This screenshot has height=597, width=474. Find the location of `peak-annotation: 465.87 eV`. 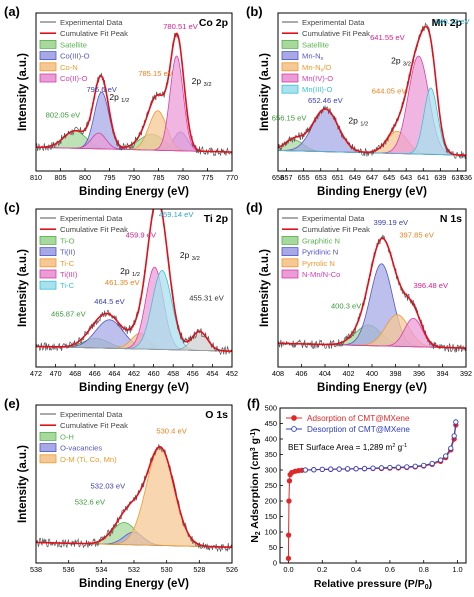

peak-annotation: 465.87 eV is located at coordinates (69, 313).